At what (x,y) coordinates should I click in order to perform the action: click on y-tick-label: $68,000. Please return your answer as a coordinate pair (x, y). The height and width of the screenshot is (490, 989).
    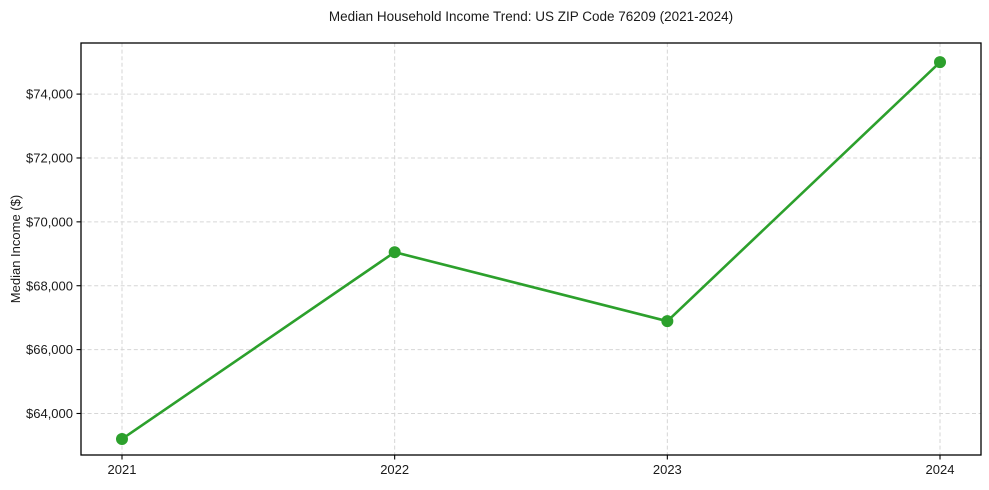
    Looking at the image, I should click on (49, 285).